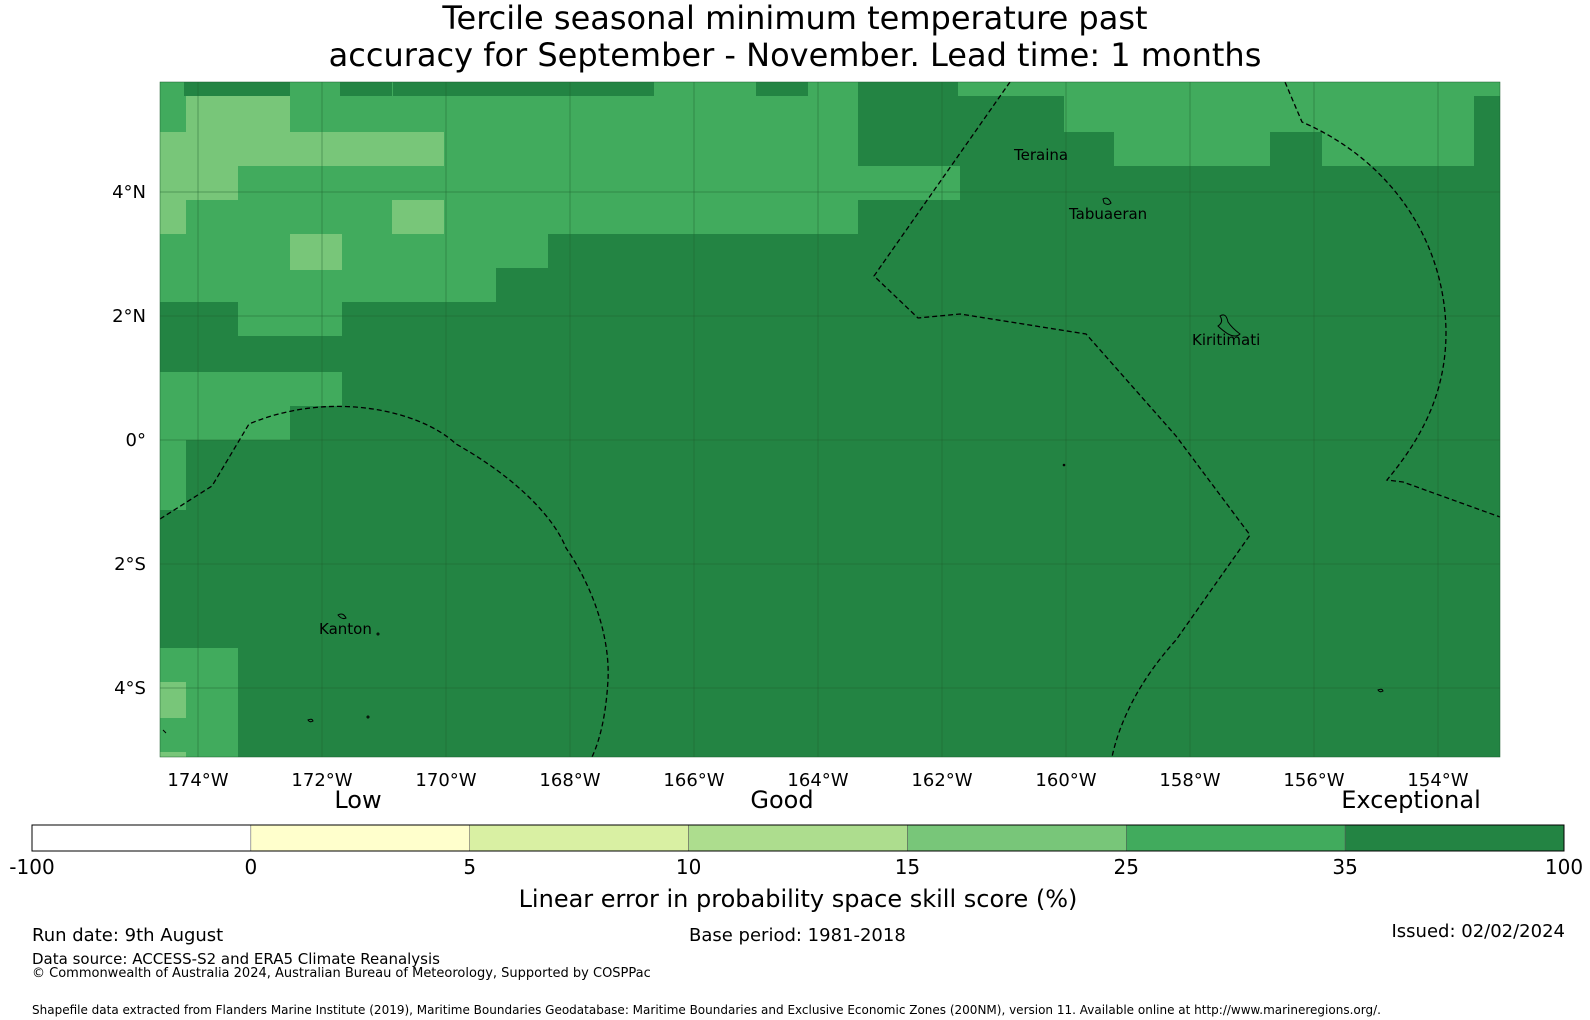 The width and height of the screenshot is (1590, 1020). Describe the element at coordinates (418, 217) in the screenshot. I see `cells-15-25-a` at that location.